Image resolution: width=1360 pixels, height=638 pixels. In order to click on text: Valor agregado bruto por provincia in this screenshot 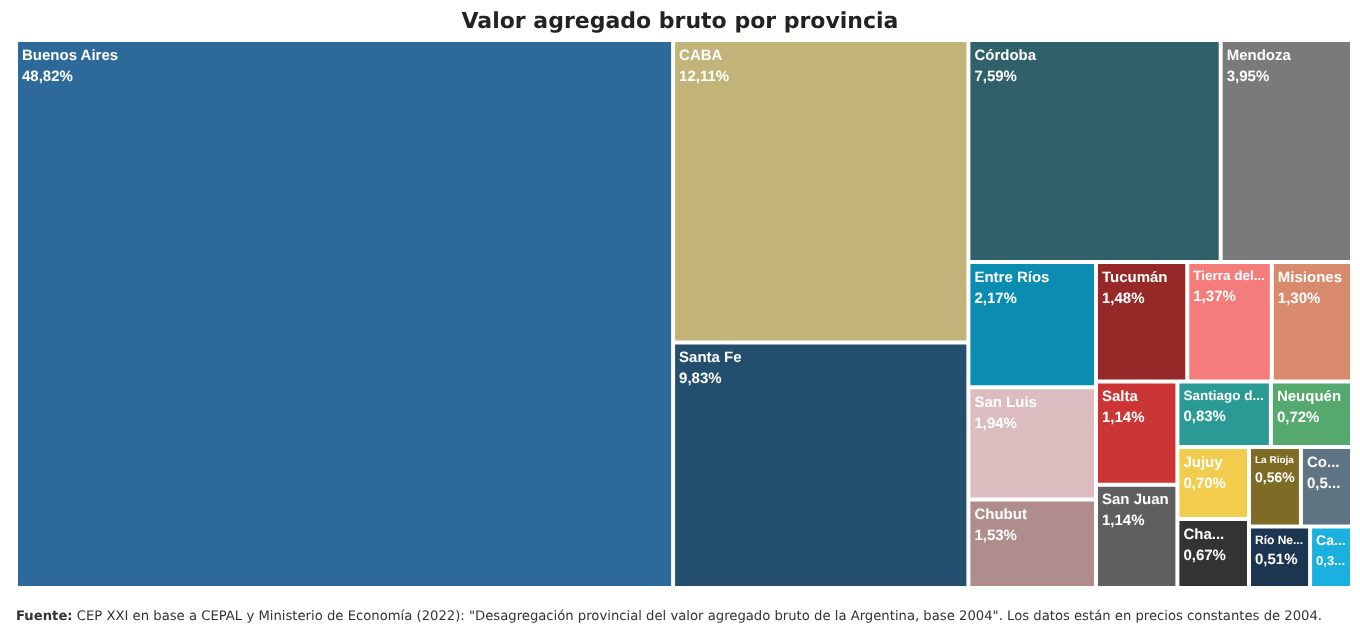, I will do `click(680, 21)`.